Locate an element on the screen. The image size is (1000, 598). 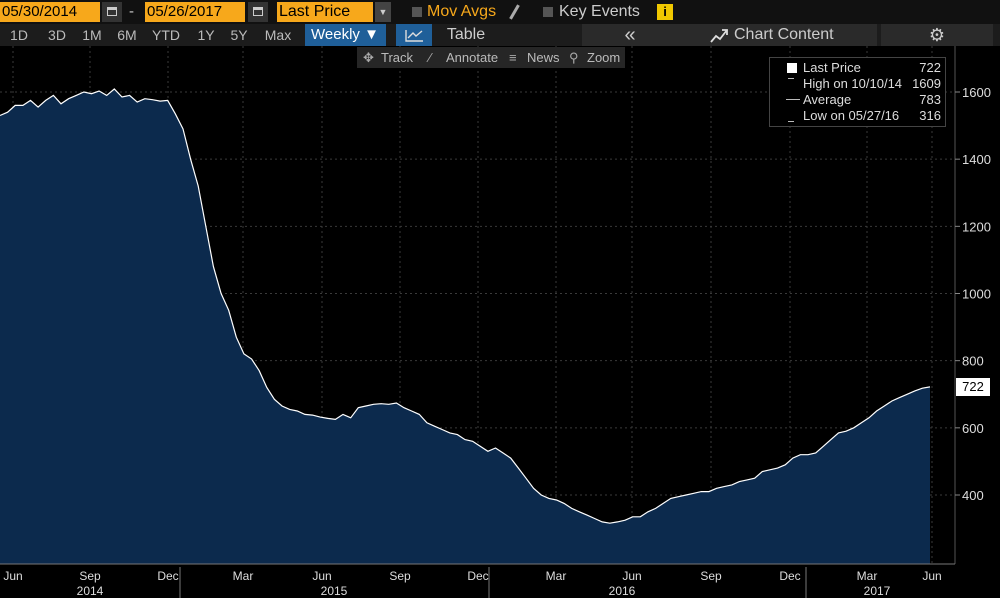
line-chart-icon is located at coordinates (414, 35).